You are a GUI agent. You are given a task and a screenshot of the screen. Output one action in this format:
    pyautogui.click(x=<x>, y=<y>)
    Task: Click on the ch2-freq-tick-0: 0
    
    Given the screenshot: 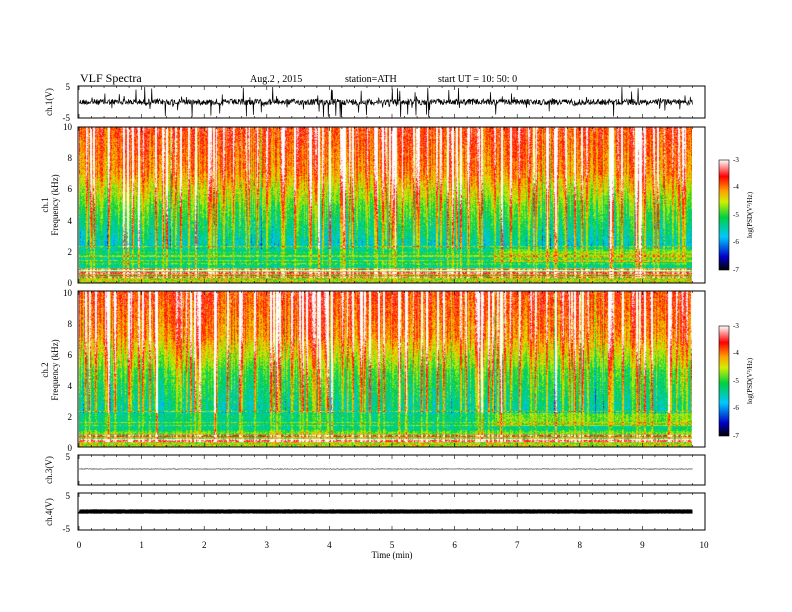 What is the action you would take?
    pyautogui.click(x=70, y=448)
    